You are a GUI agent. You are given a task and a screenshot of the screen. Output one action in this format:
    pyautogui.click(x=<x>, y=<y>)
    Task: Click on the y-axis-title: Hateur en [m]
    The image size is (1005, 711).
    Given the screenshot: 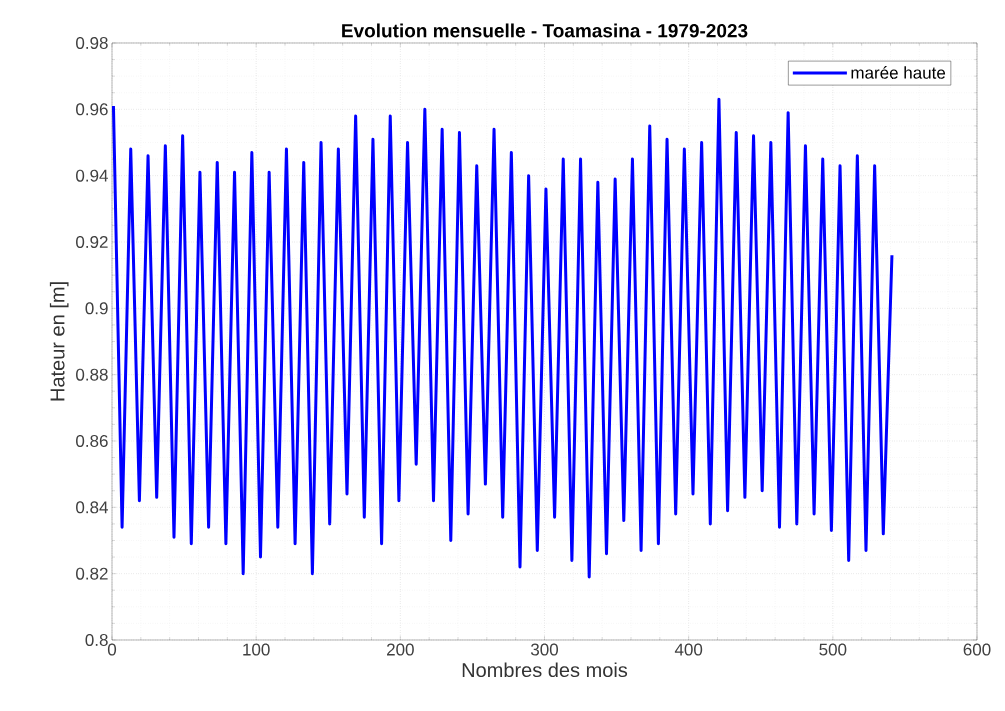 What is the action you would take?
    pyautogui.click(x=59, y=341)
    